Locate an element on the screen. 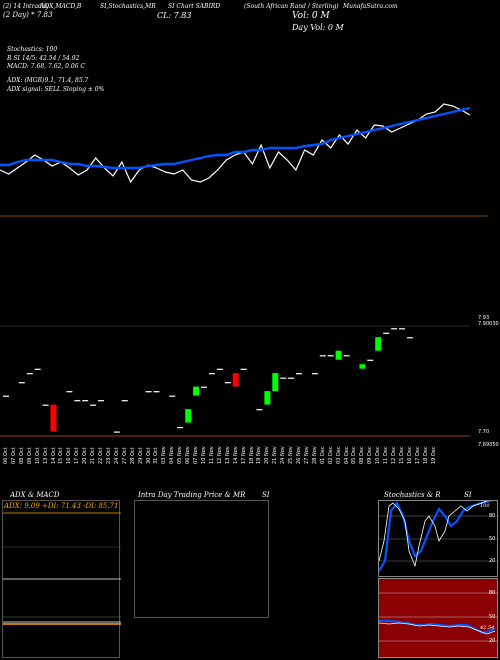 Image resolution: width=500 pixels, height=660 pixels. date-label: 10 Oct is located at coordinates (37, 455).